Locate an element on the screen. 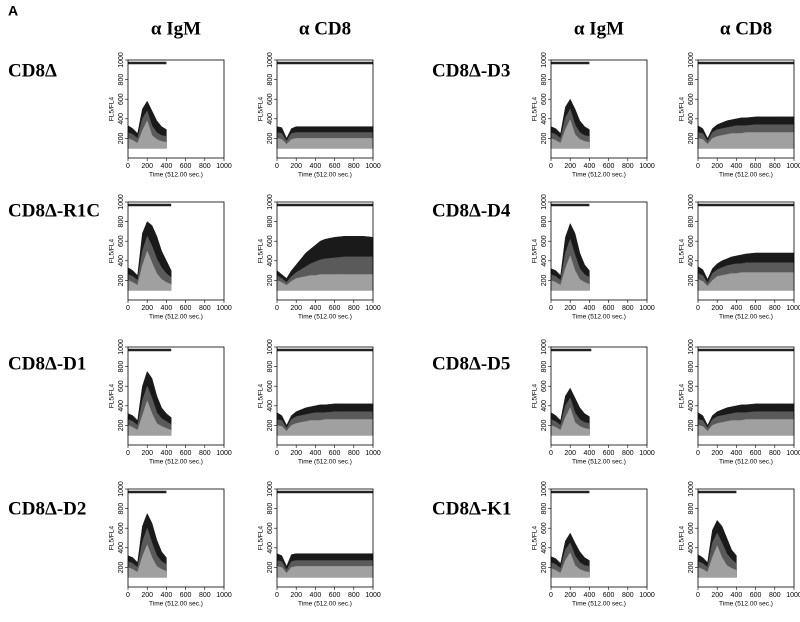 This screenshot has height=622, width=800. row-label: CD8Δ-D4 is located at coordinates (471, 210).